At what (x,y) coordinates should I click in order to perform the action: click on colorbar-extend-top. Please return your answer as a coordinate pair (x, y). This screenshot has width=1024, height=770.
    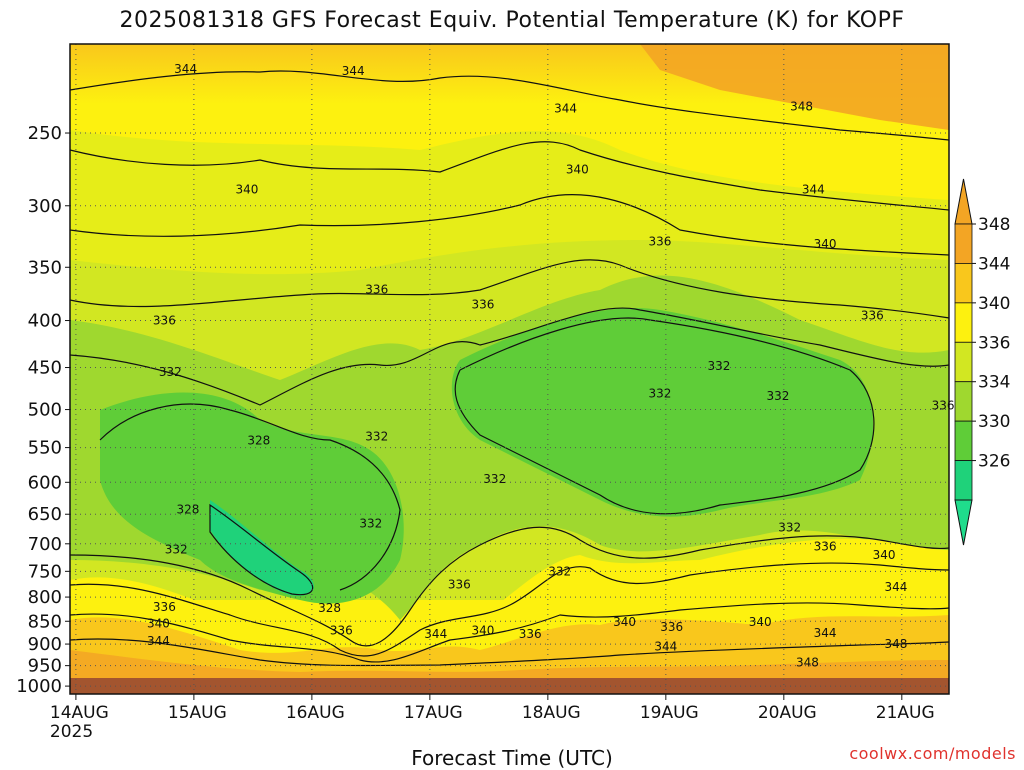
    Looking at the image, I should click on (963, 201).